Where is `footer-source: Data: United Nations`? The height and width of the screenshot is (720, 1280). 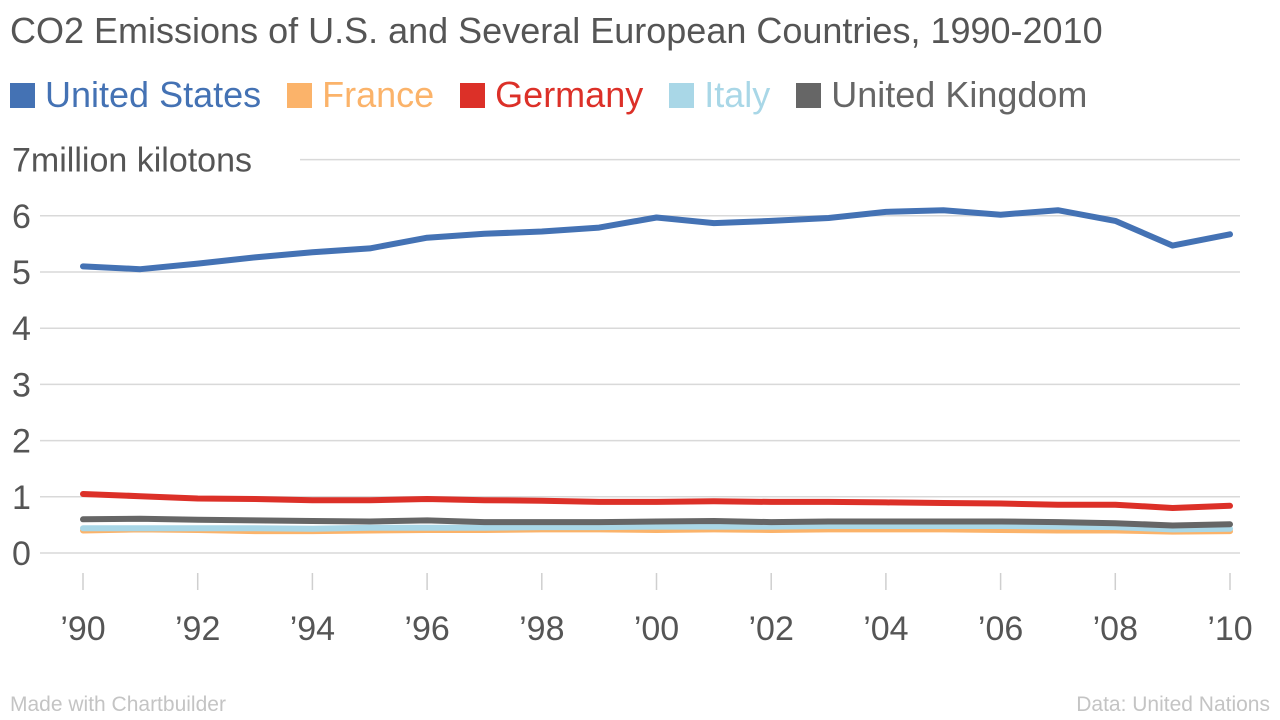
footer-source: Data: United Nations is located at coordinates (1173, 704).